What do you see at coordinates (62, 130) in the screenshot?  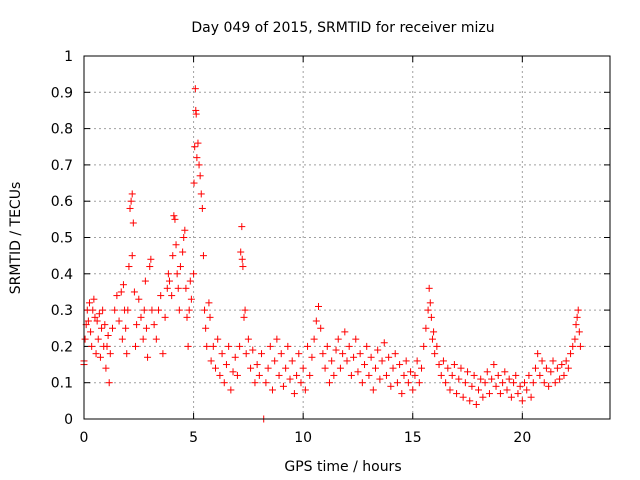 I see `y-tick-label: 0.8` at bounding box center [62, 130].